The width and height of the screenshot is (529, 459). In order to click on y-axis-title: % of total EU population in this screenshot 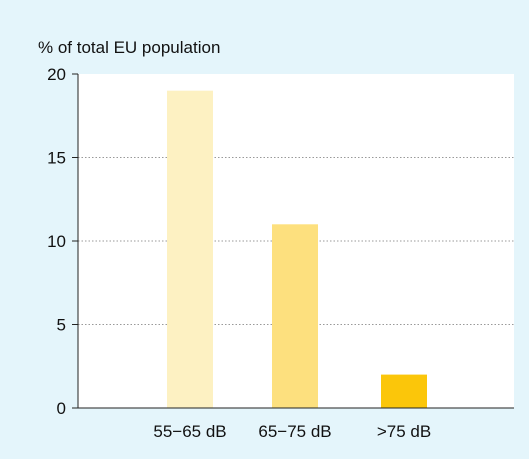, I will do `click(129, 47)`.